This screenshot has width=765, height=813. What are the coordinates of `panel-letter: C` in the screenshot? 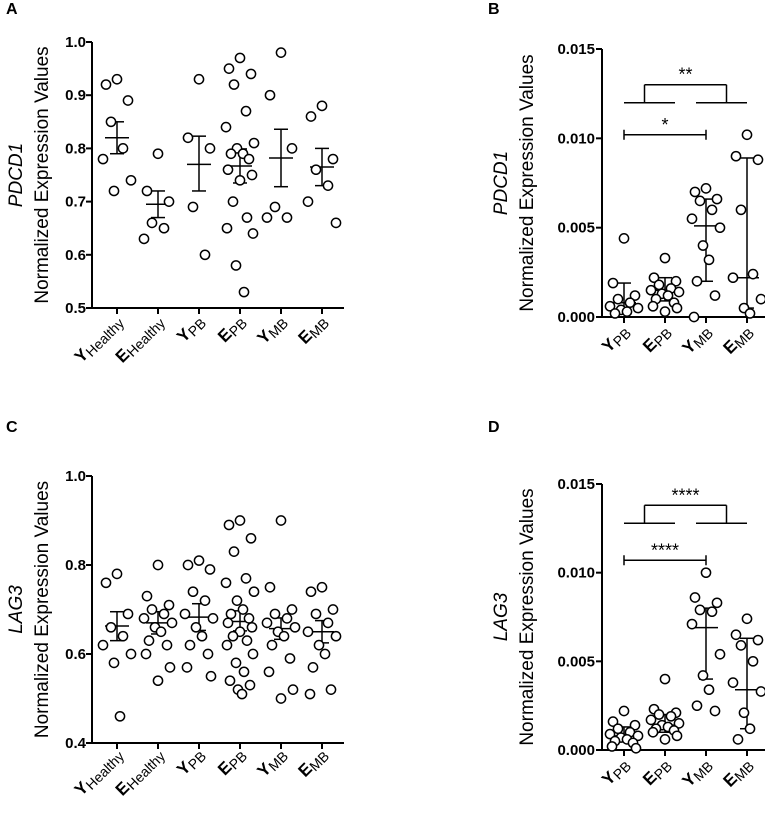 It's located at (12, 427).